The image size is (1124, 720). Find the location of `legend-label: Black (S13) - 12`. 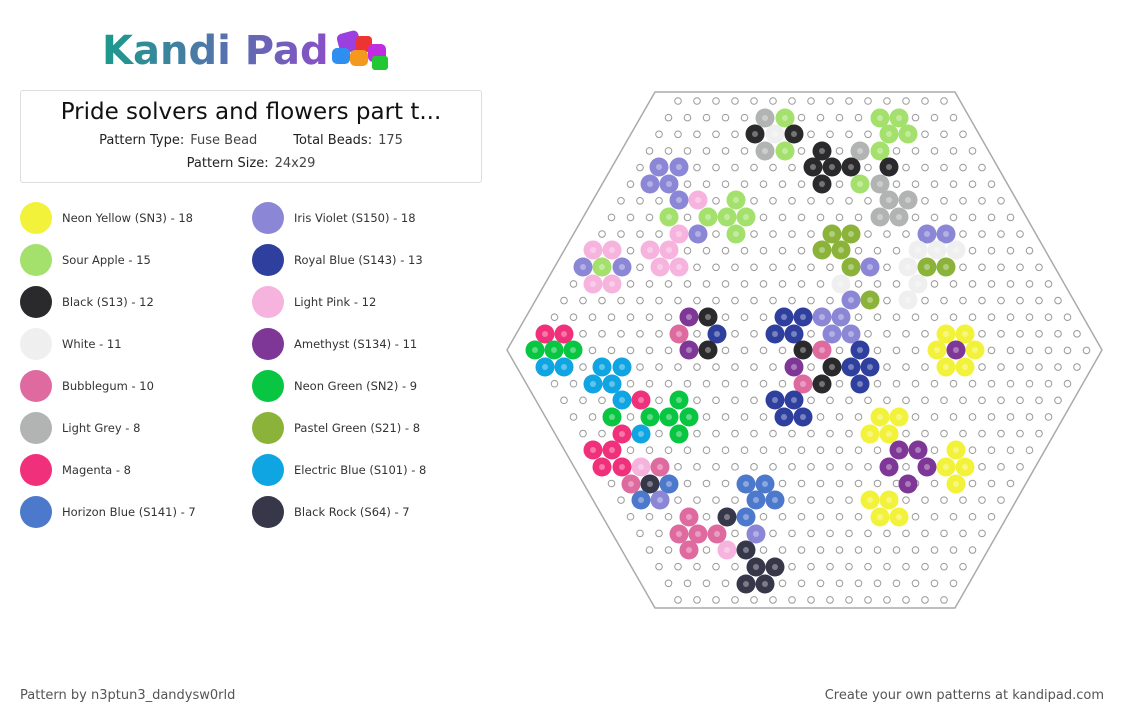

legend-label: Black (S13) - 12 is located at coordinates (108, 302).